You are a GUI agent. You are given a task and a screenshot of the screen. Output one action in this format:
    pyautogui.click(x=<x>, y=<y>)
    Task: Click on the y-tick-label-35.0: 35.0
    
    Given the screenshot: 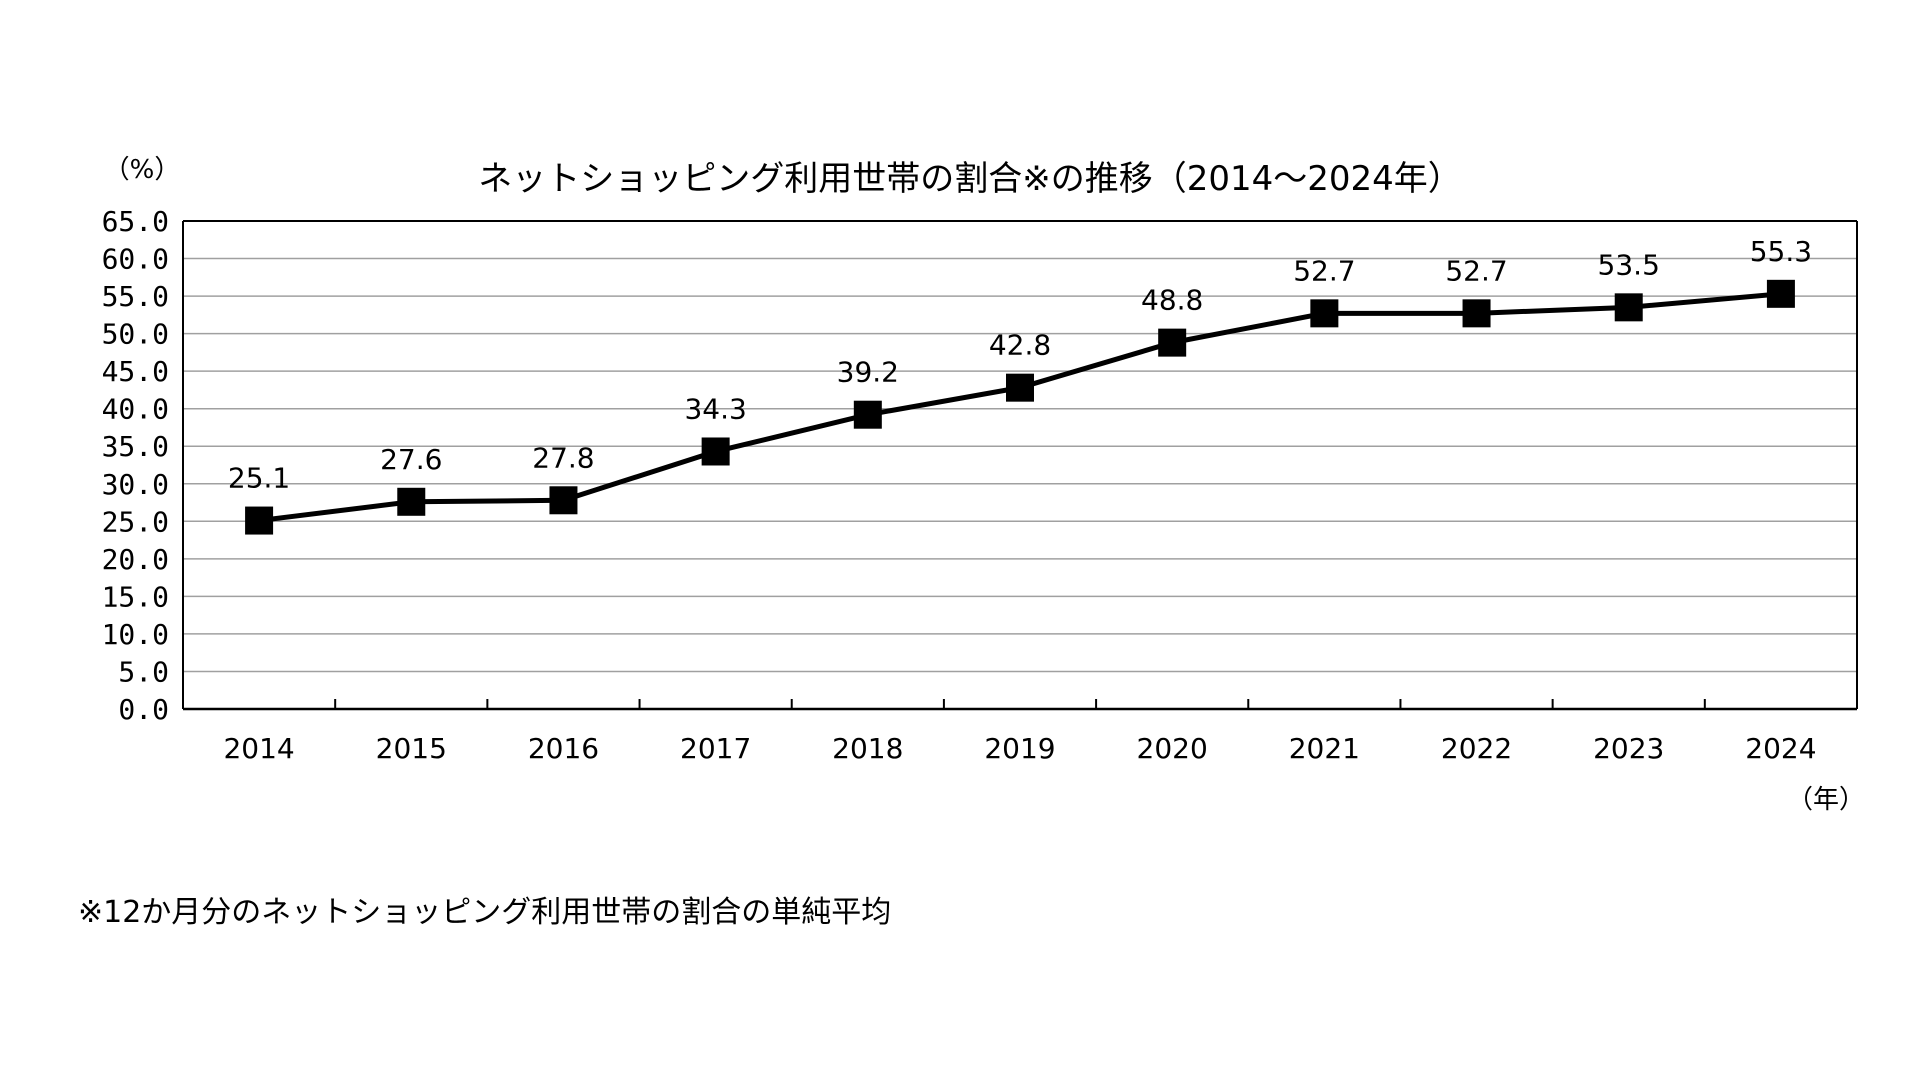 What is the action you would take?
    pyautogui.click(x=135, y=446)
    